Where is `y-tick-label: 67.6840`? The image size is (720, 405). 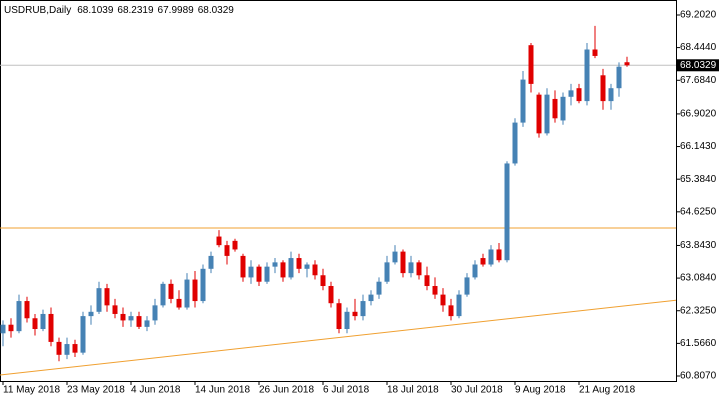 y-tick-label: 67.6840 is located at coordinates (698, 80).